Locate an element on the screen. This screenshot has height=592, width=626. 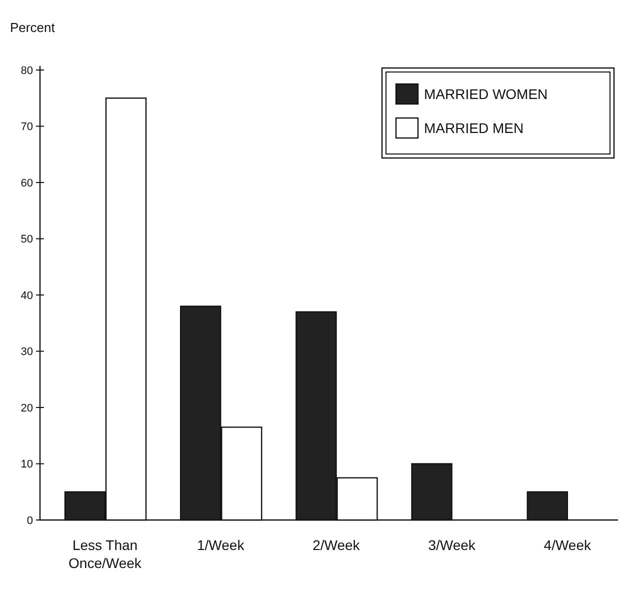
y-tick-label: 10 is located at coordinates (26, 464).